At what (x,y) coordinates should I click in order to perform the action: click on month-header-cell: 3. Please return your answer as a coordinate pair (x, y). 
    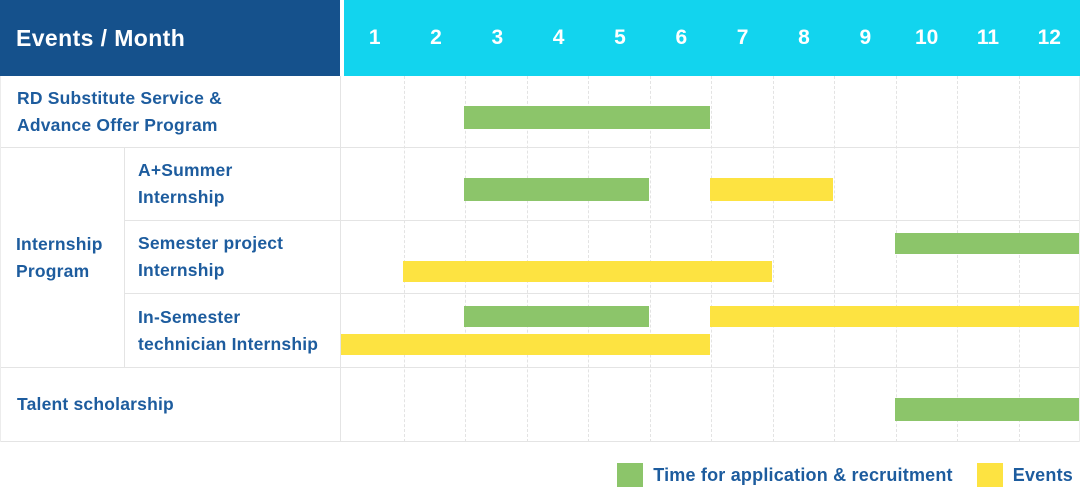
    Looking at the image, I should click on (497, 37).